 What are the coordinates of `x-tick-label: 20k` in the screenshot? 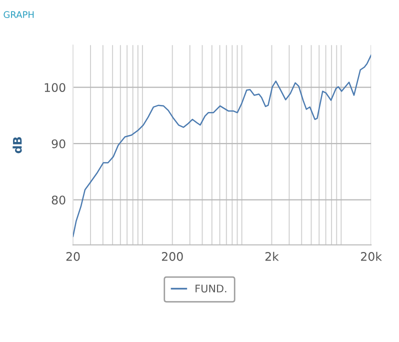 It's located at (371, 256).